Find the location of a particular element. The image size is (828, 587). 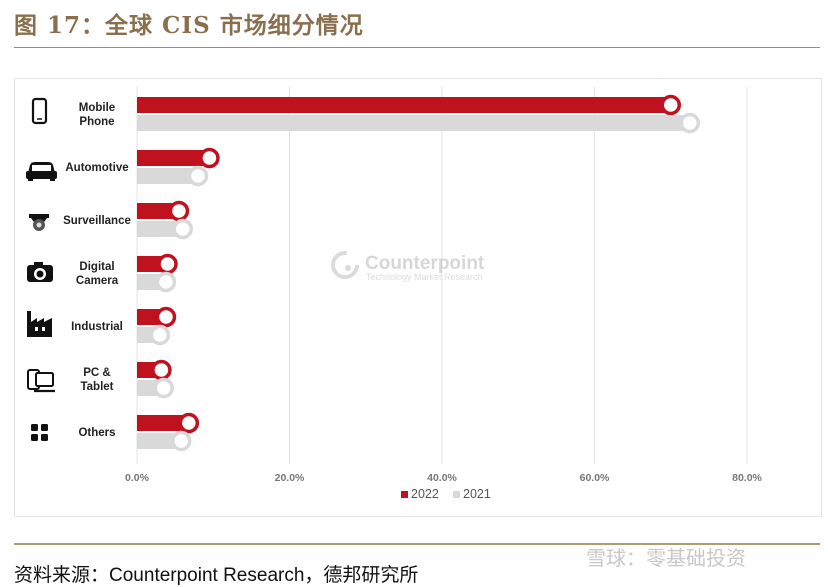

category-label-line: Automotive is located at coordinates (96, 168).